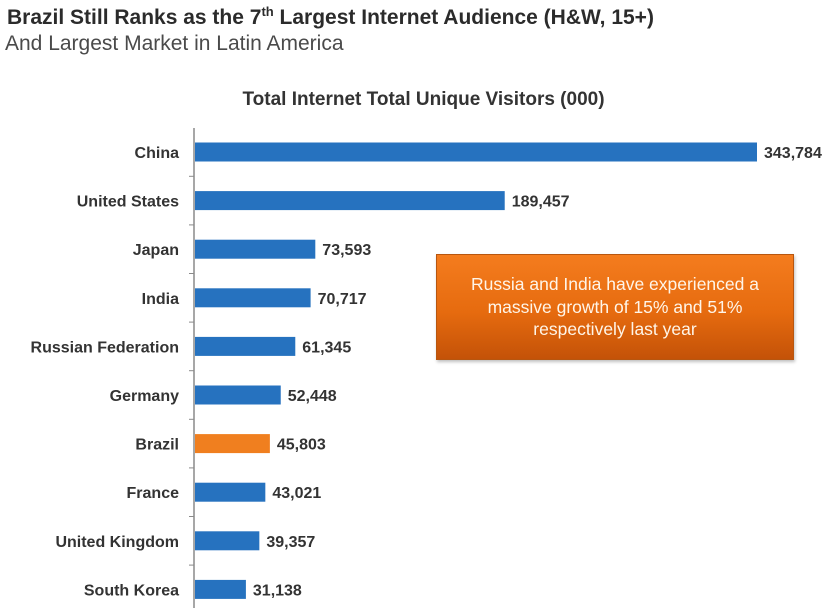  Describe the element at coordinates (128, 202) in the screenshot. I see `category-label: United States` at that location.